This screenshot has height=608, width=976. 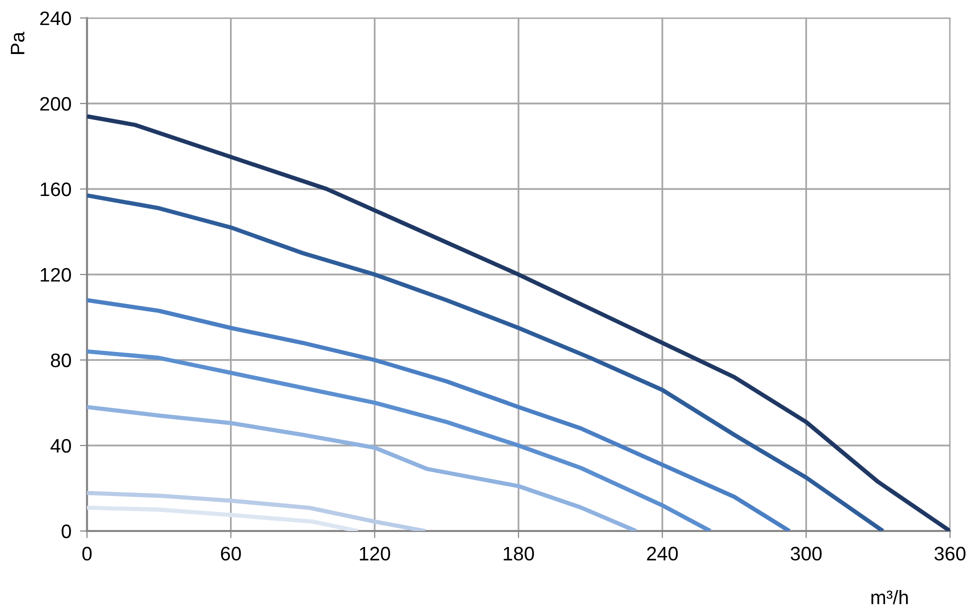 I want to click on y-axis-title: Pa, so click(x=17, y=43).